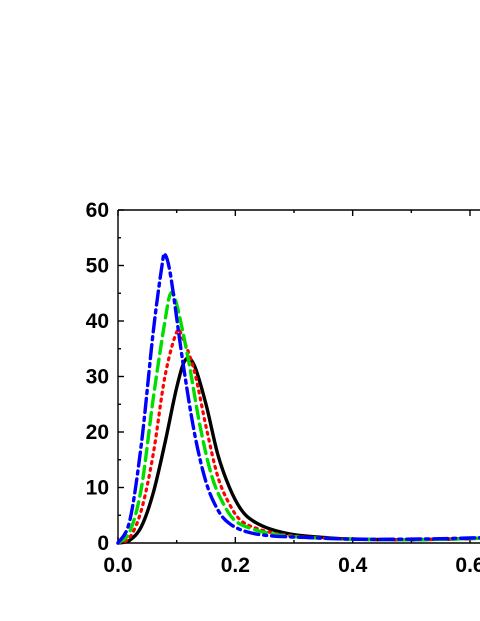 This screenshot has height=621, width=480. Describe the element at coordinates (97, 432) in the screenshot. I see `y-tick-label: 20` at that location.